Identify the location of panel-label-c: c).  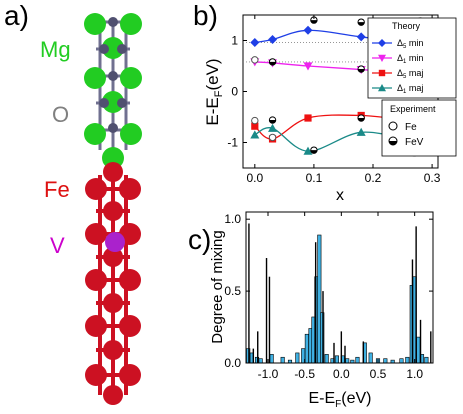
(200, 239).